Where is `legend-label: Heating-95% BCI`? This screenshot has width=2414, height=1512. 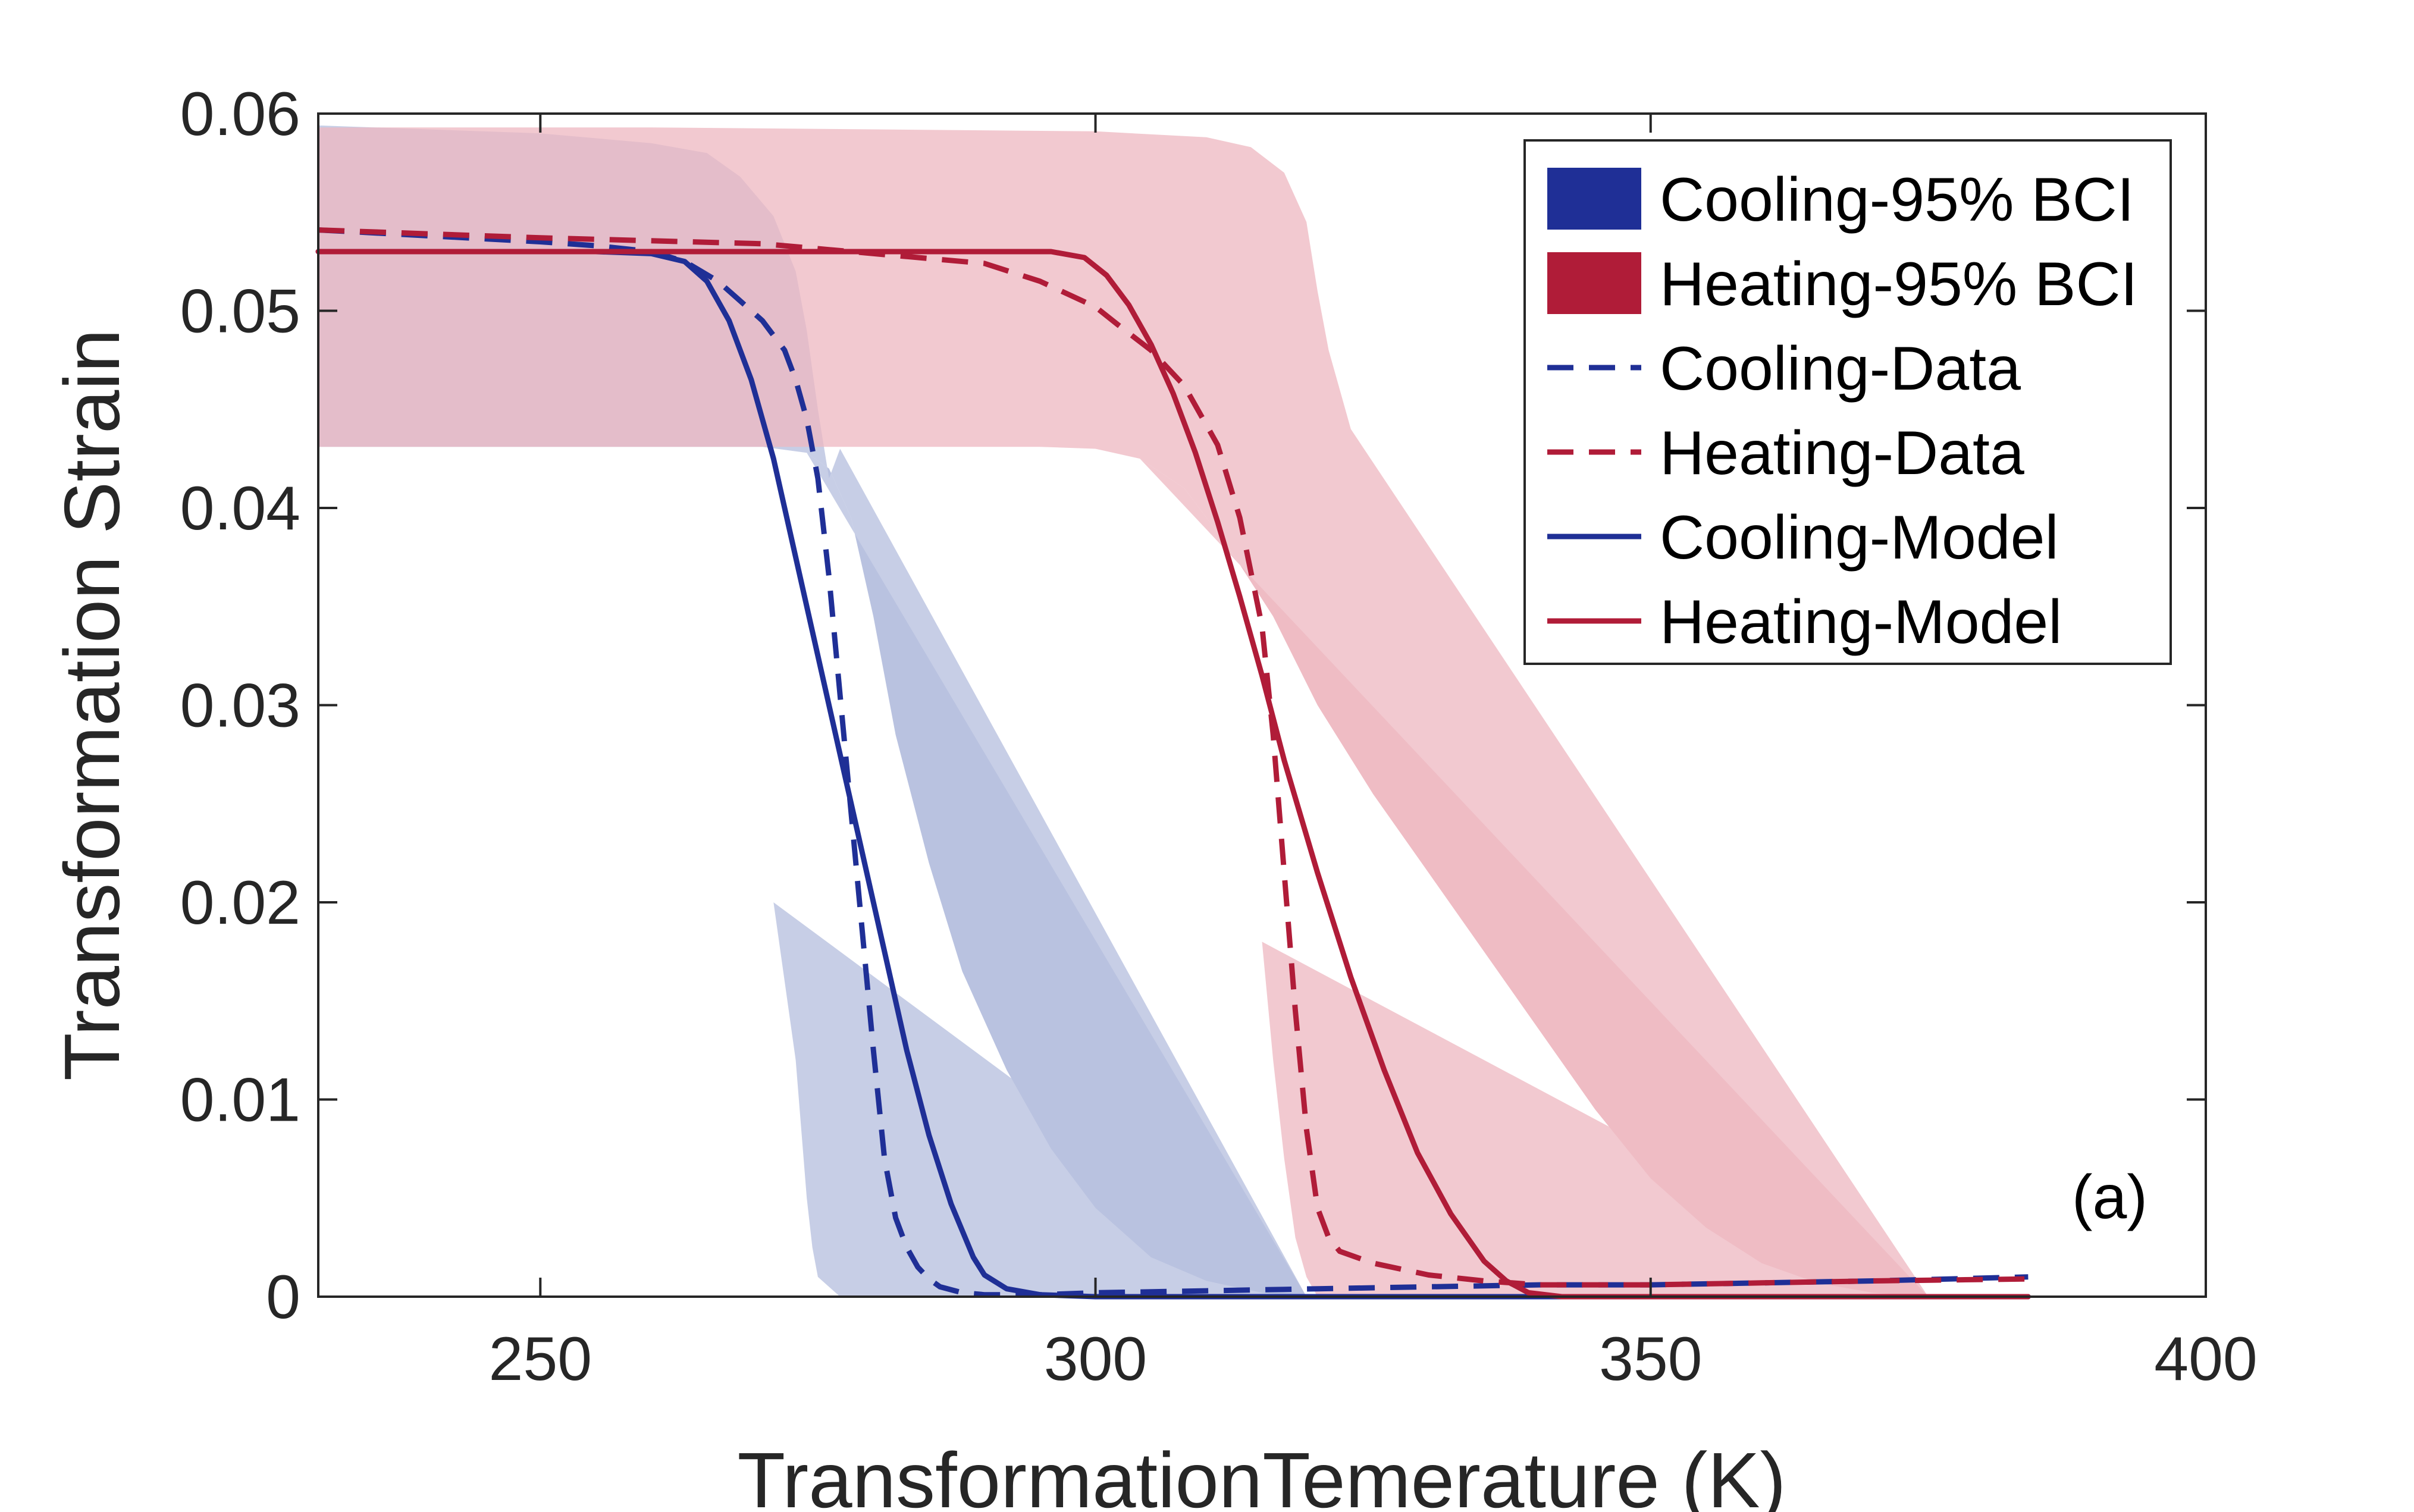
legend-label: Heating-95% BCI is located at coordinates (1899, 284).